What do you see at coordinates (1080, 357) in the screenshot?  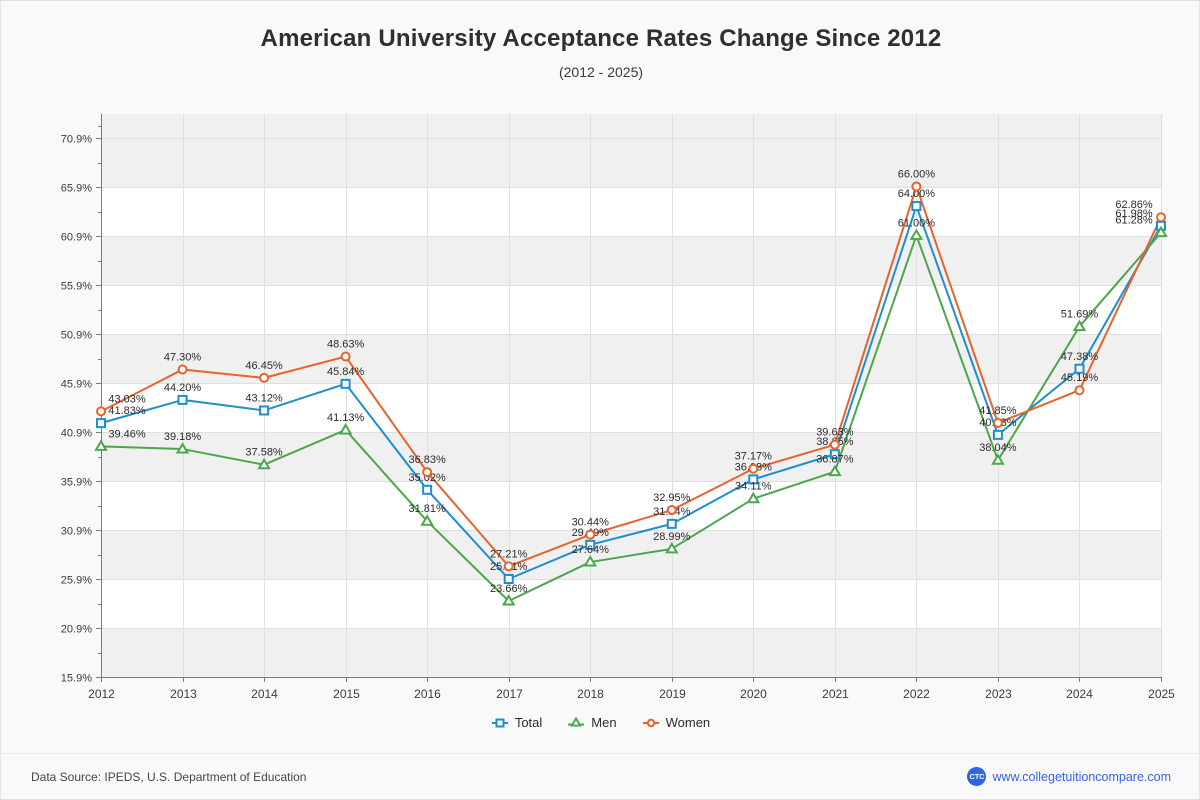 I see `data-point-label: 47.38%` at bounding box center [1080, 357].